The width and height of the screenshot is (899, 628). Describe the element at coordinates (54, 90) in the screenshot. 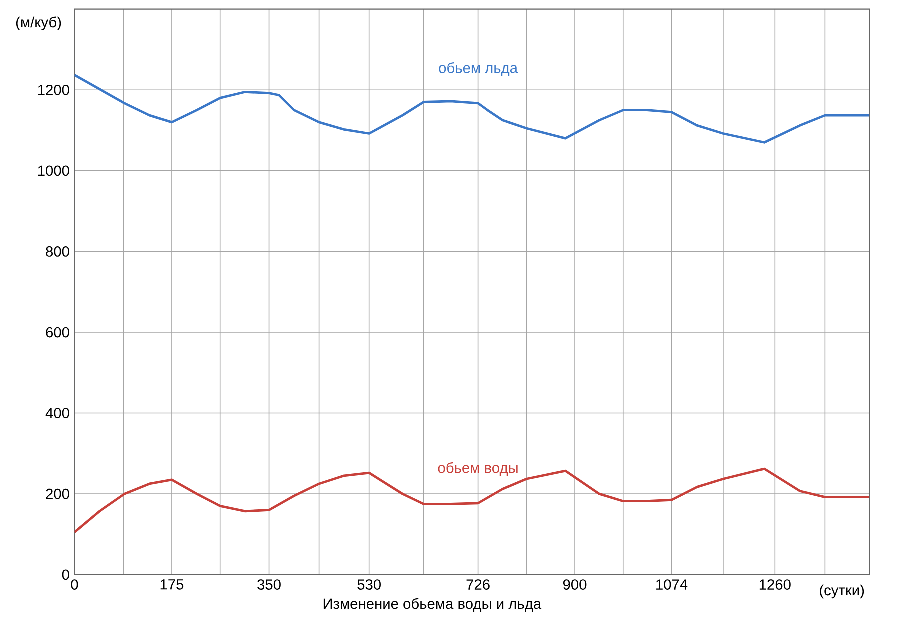

I see `y-tick-label: 1200` at that location.